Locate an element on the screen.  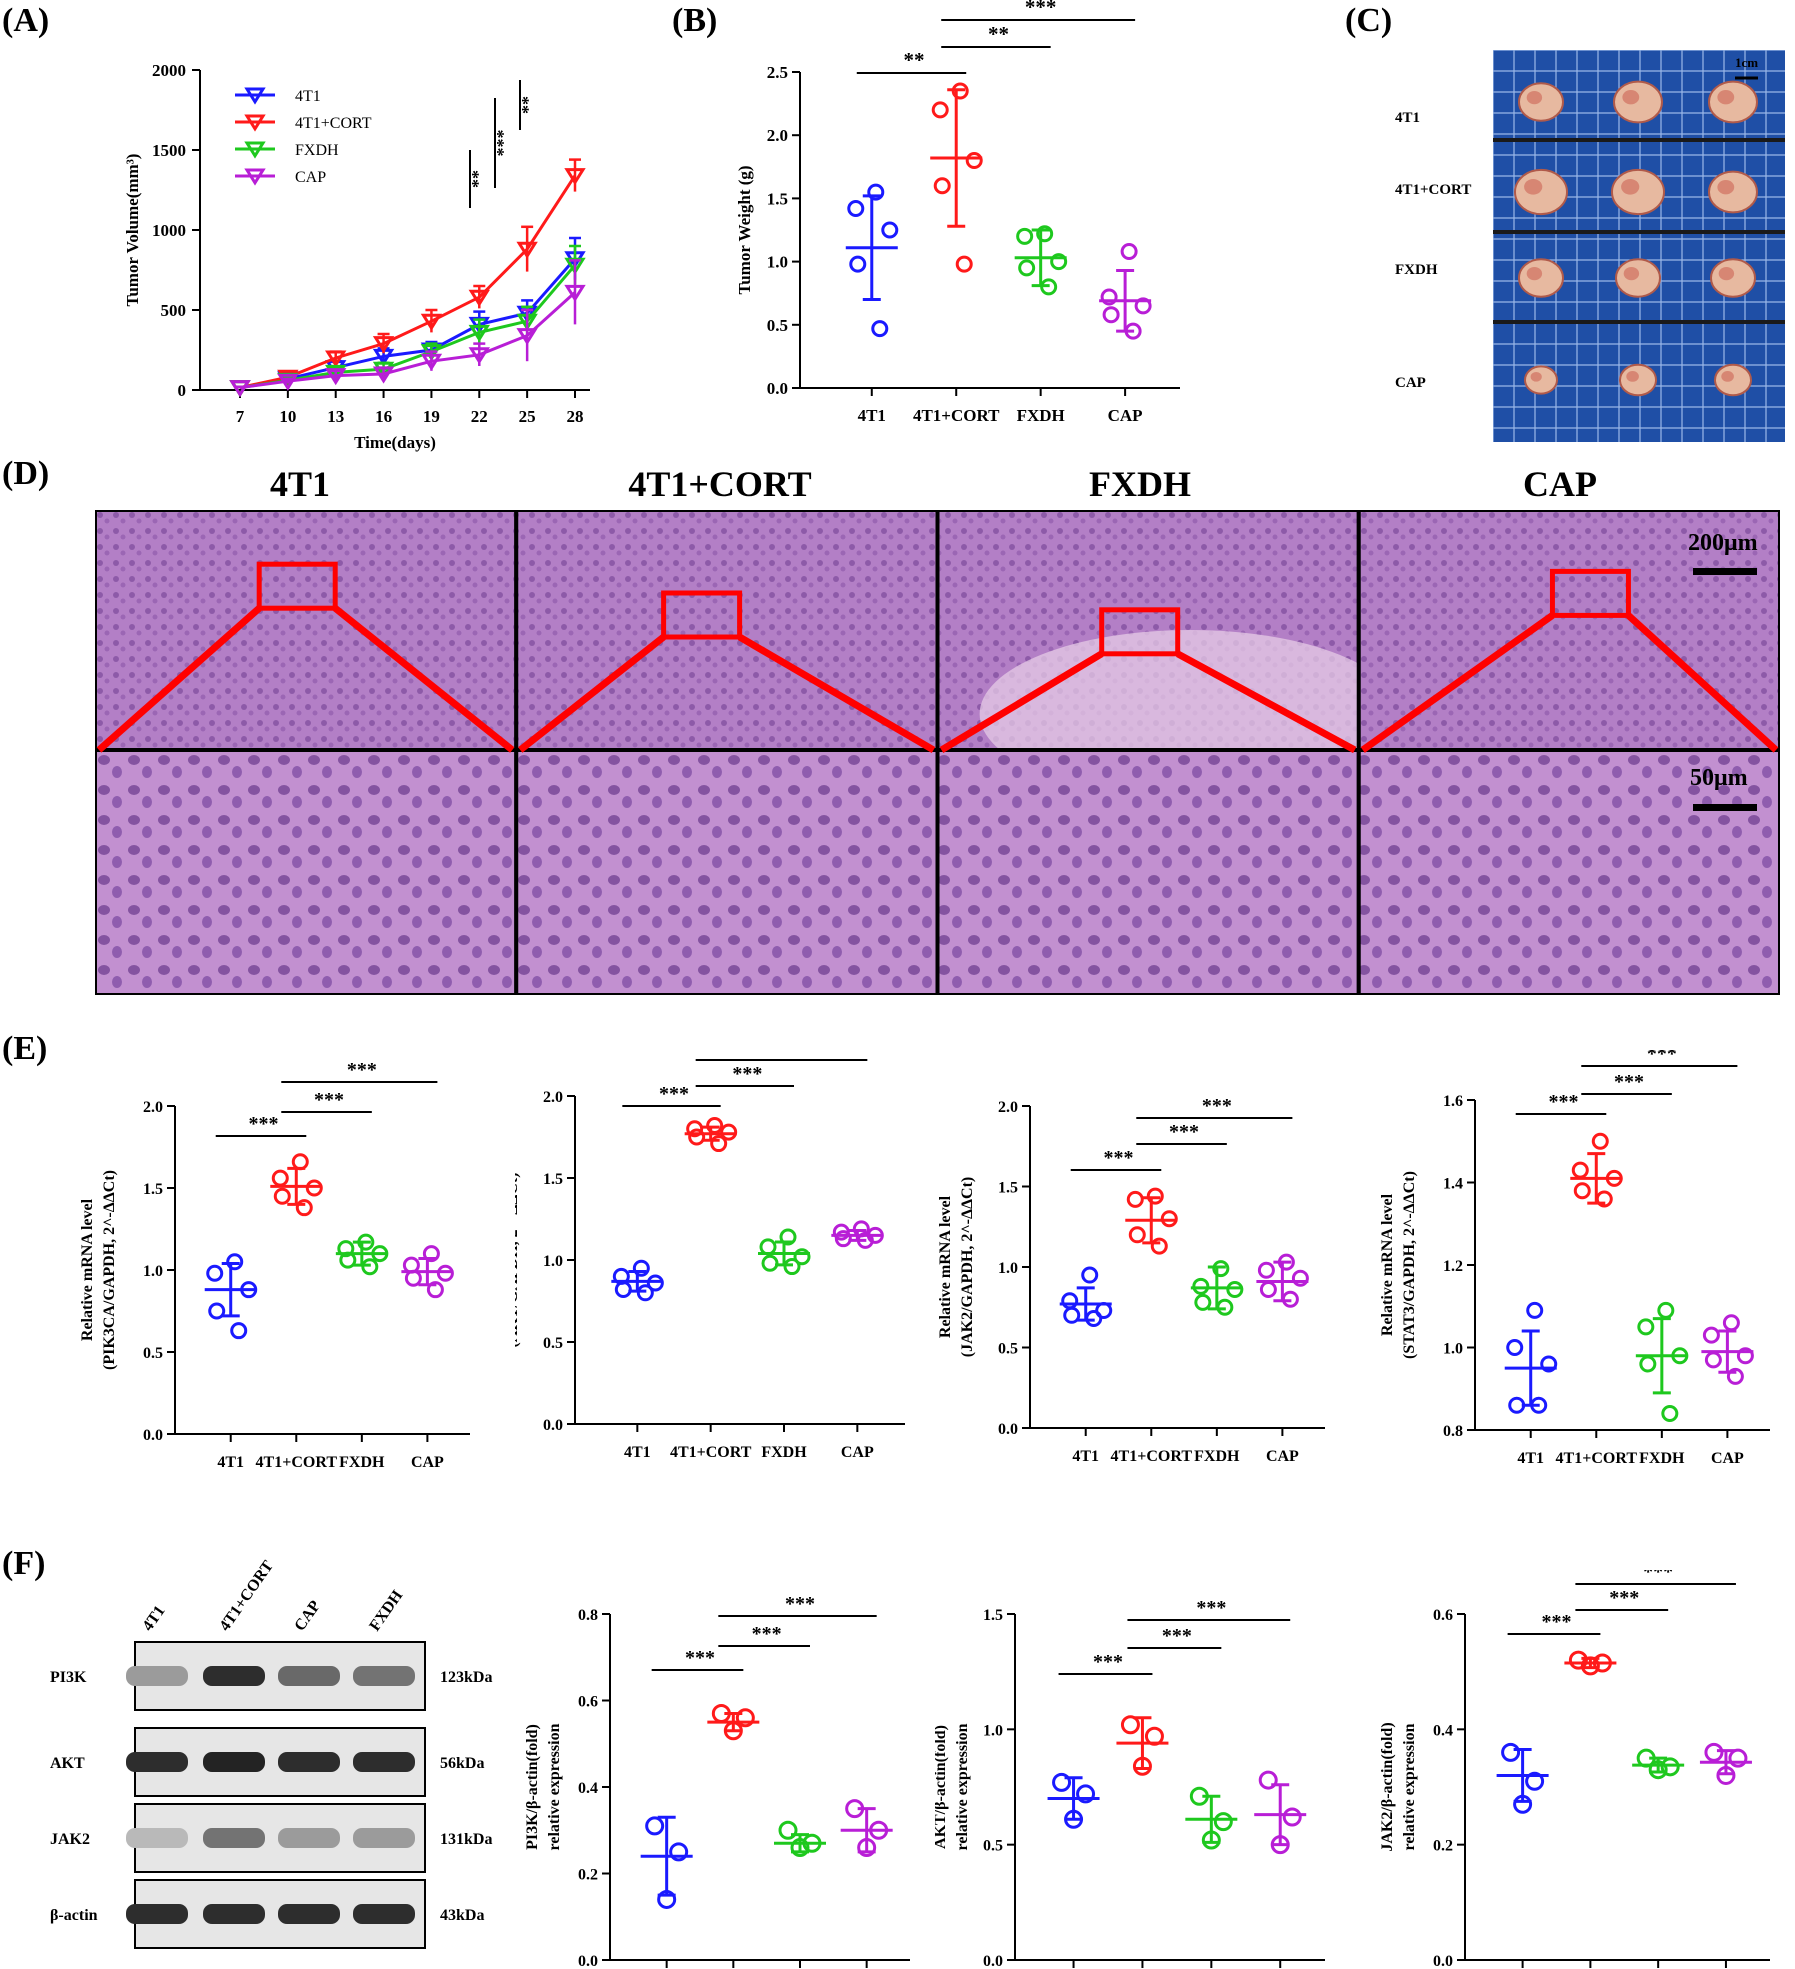
blot-lane-label: CAP is located at coordinates (307, 1615).